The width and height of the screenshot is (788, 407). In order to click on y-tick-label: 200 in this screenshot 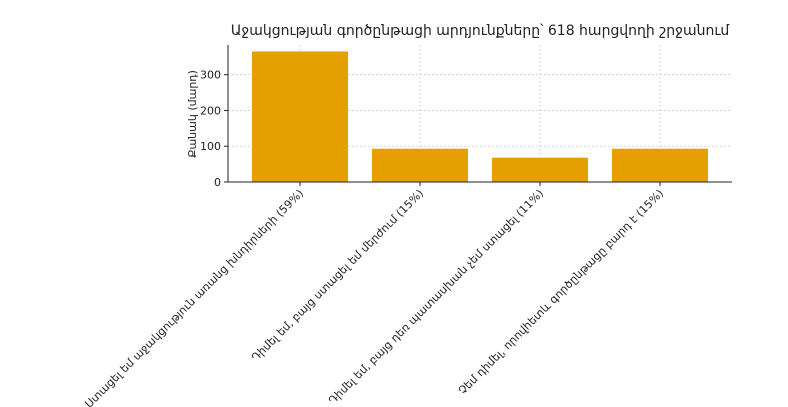, I will do `click(210, 110)`.